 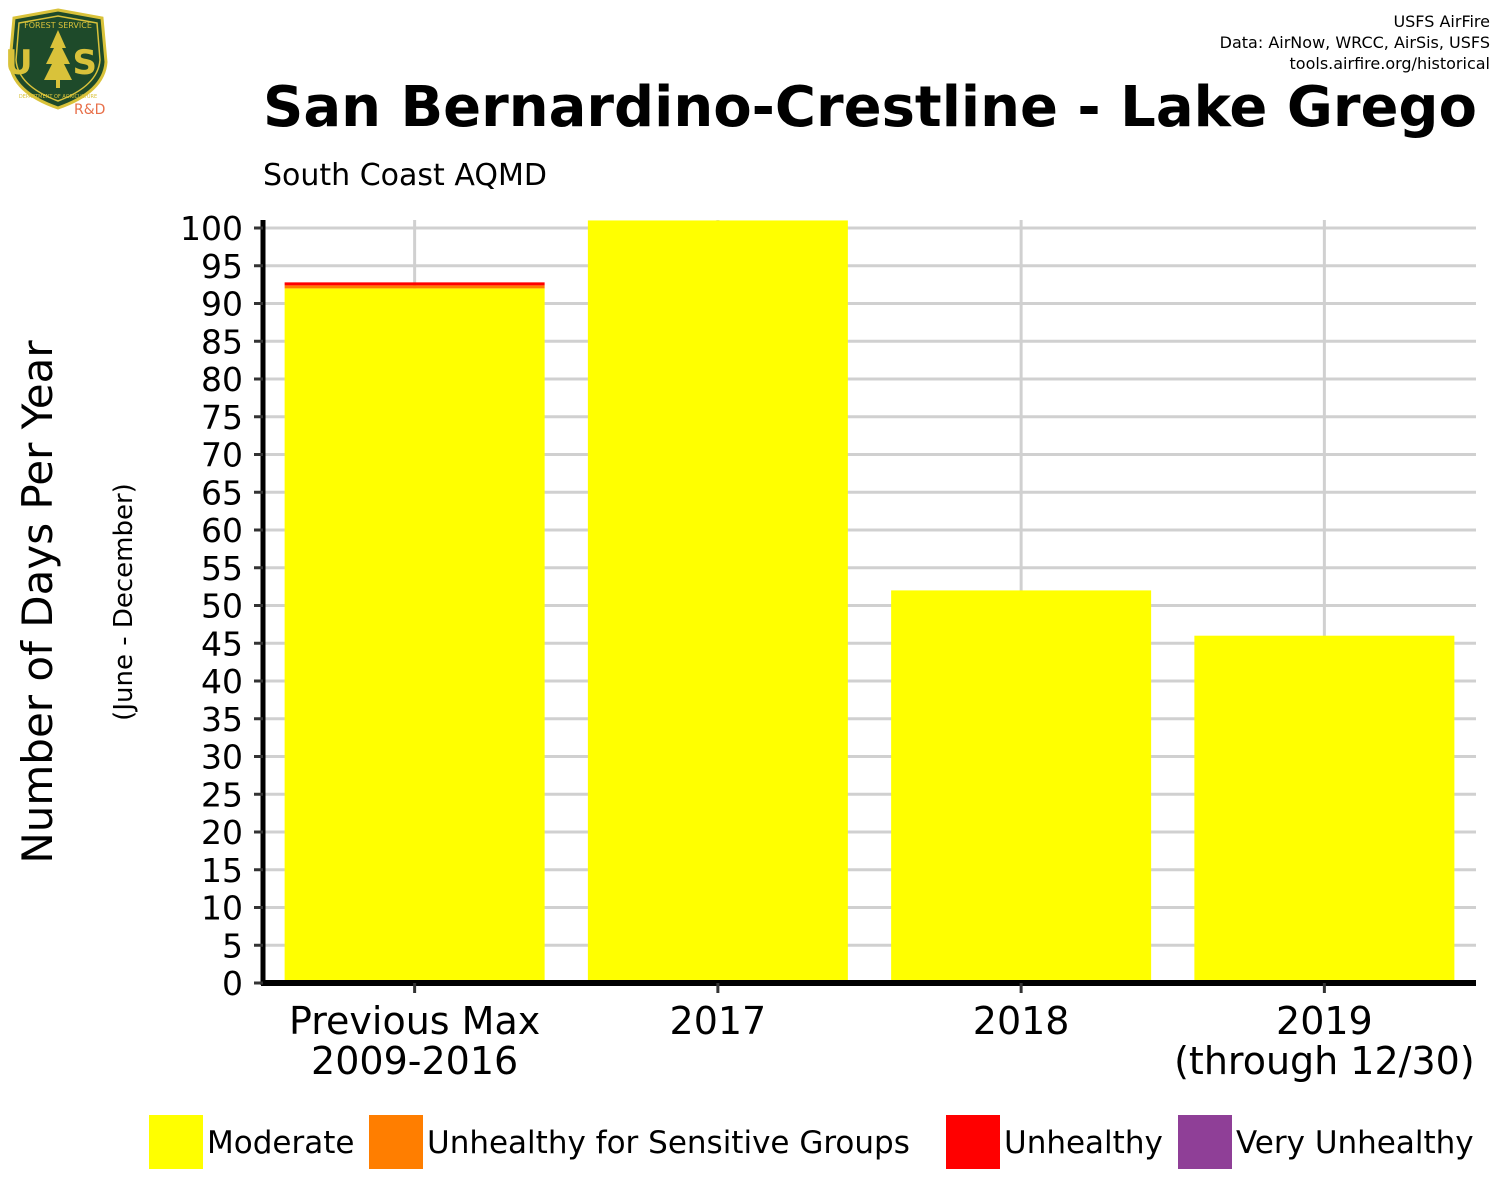 What do you see at coordinates (1441, 21) in the screenshot?
I see `credit-line-1: USFS AirFire` at bounding box center [1441, 21].